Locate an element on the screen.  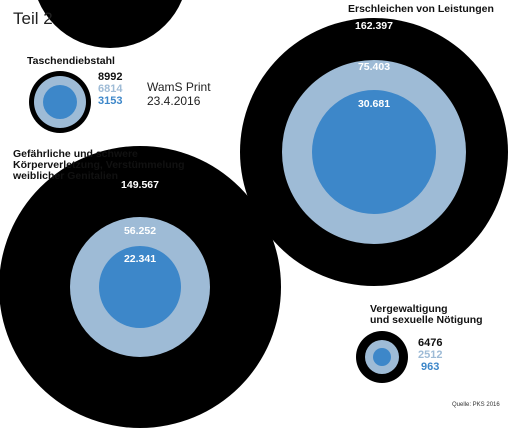
value-label-outer: 6476 is located at coordinates (430, 343).